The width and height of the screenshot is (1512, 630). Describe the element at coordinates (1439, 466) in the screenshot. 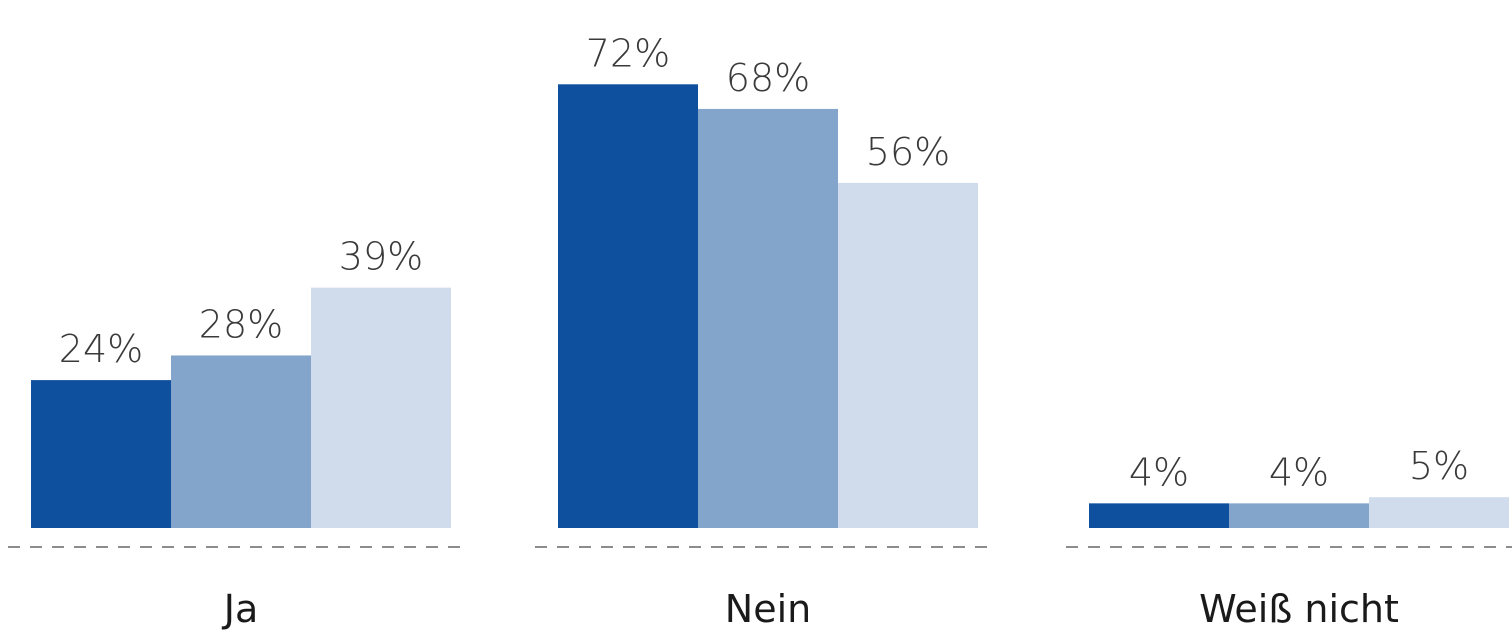

I see `value-label: 5%` at that location.